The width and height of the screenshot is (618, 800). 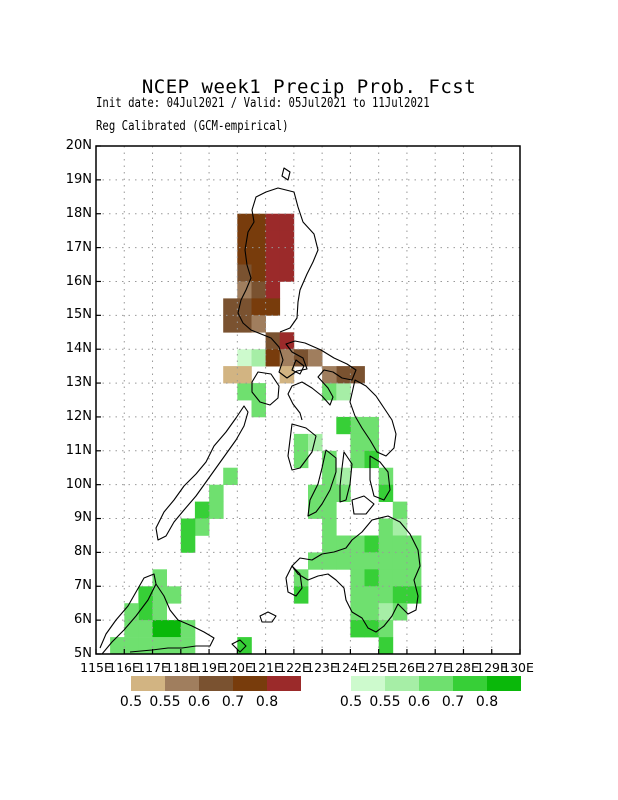 What do you see at coordinates (83, 653) in the screenshot?
I see `lat-label: 5N` at bounding box center [83, 653].